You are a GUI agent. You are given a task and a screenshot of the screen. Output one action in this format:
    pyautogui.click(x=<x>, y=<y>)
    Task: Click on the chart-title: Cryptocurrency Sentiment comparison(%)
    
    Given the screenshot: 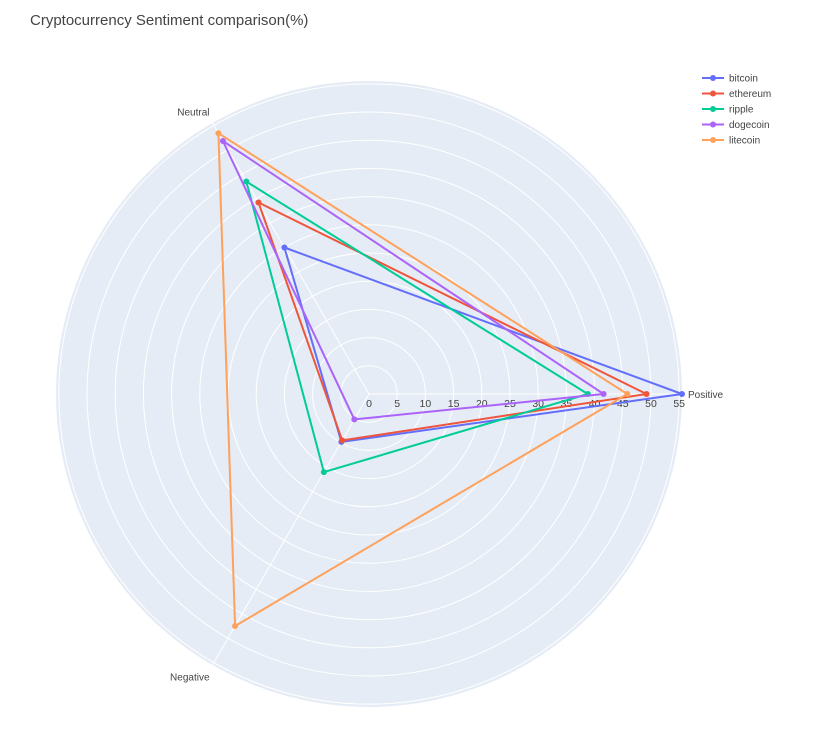 What is the action you would take?
    pyautogui.click(x=169, y=20)
    